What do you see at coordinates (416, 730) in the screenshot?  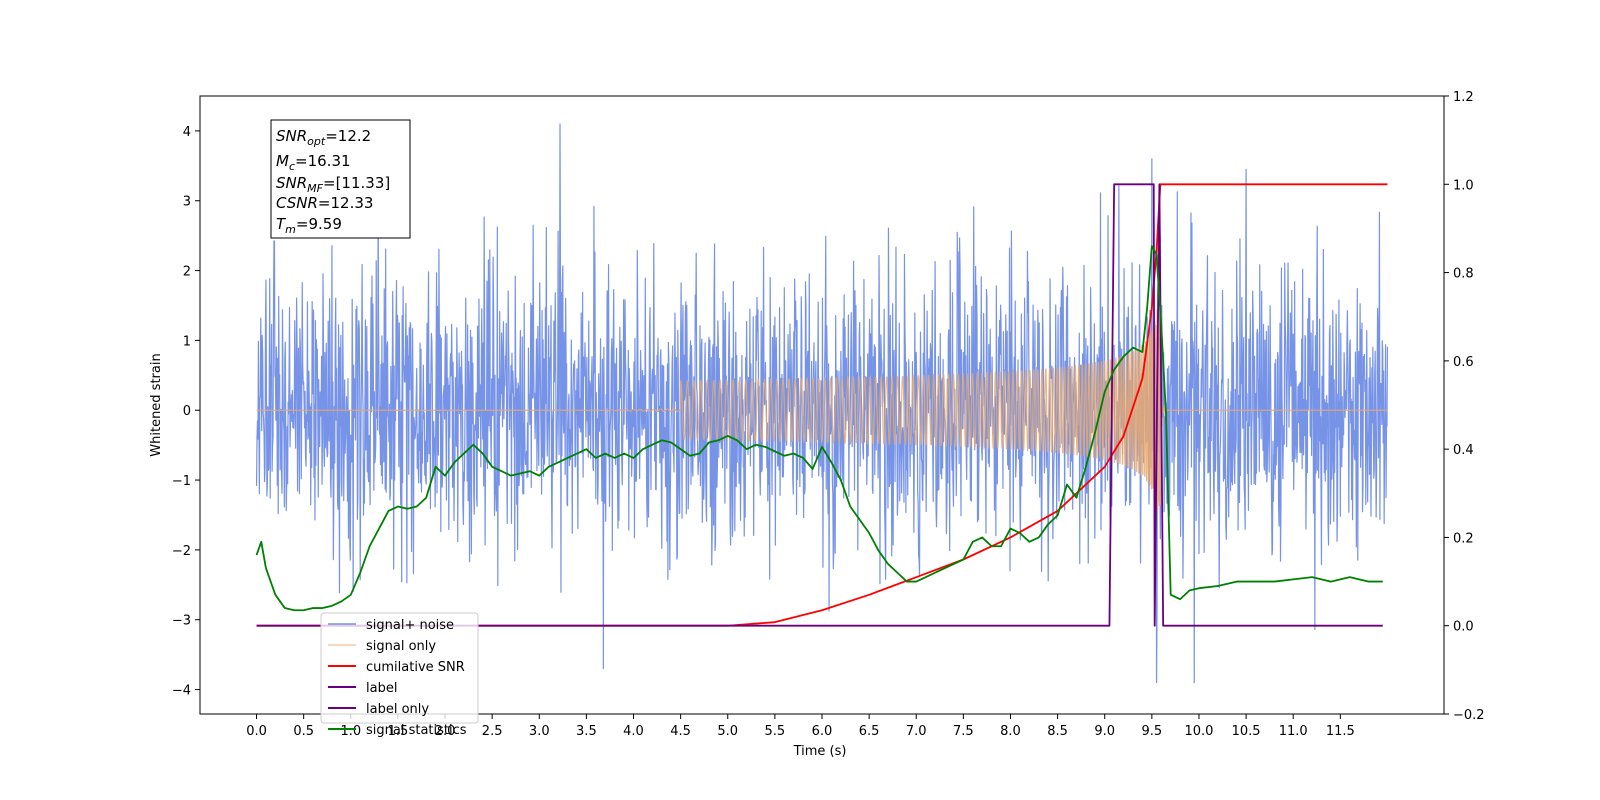 I see `legend-entry: signal statistics` at bounding box center [416, 730].